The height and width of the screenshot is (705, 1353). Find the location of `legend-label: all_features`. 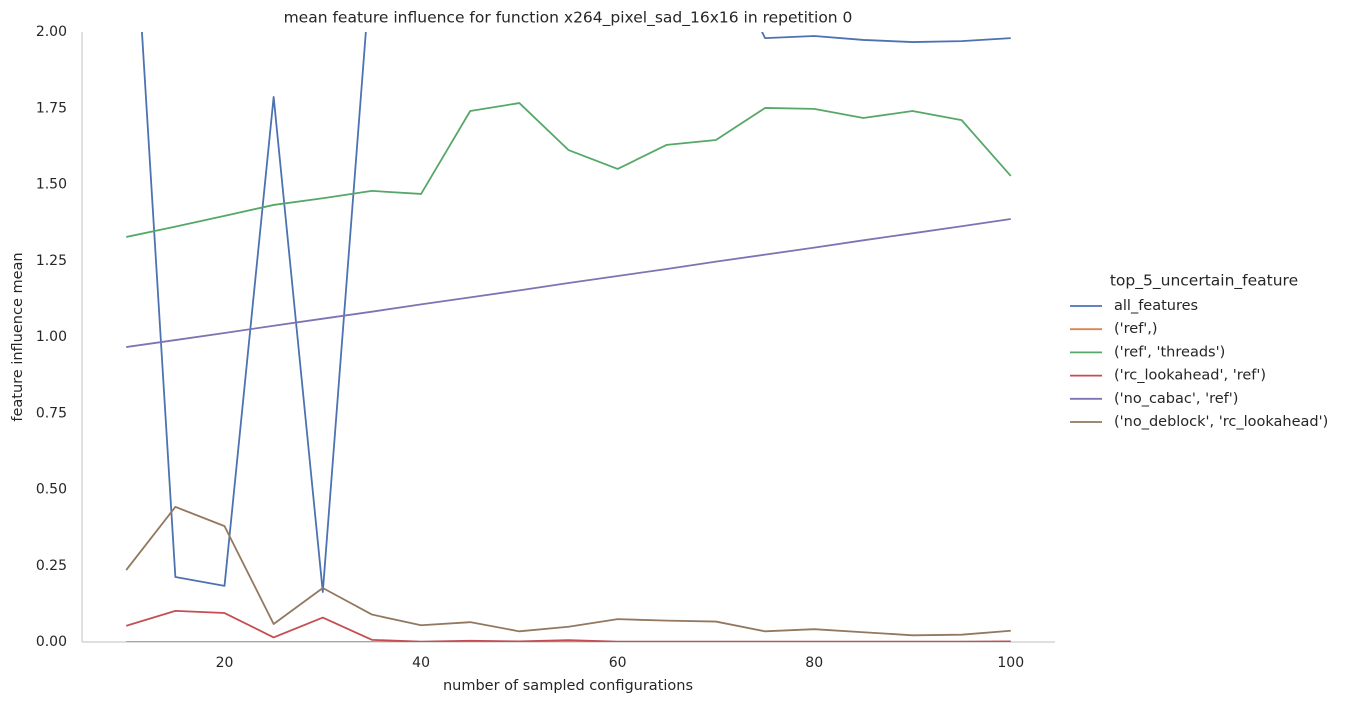

legend-label: all_features is located at coordinates (1156, 306).